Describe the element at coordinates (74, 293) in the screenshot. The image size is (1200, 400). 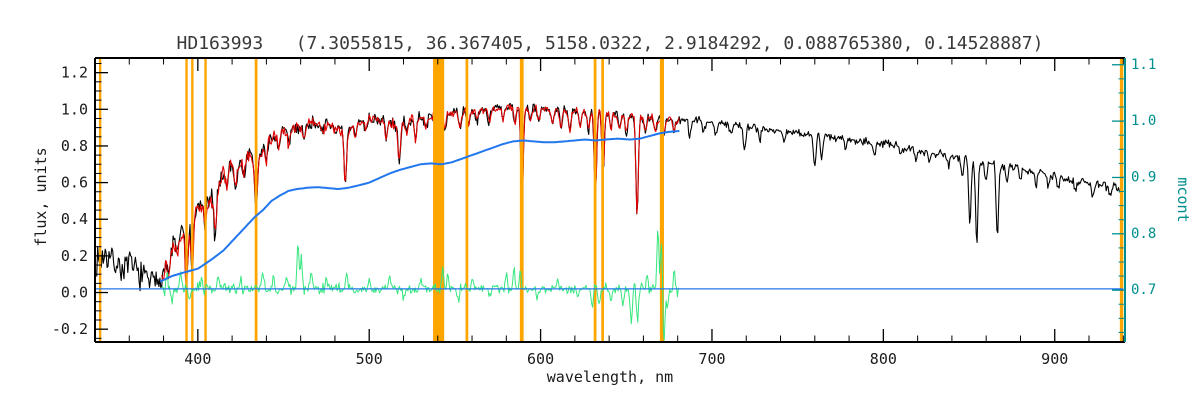
I see `y-left-tick-label: 0.0` at that location.